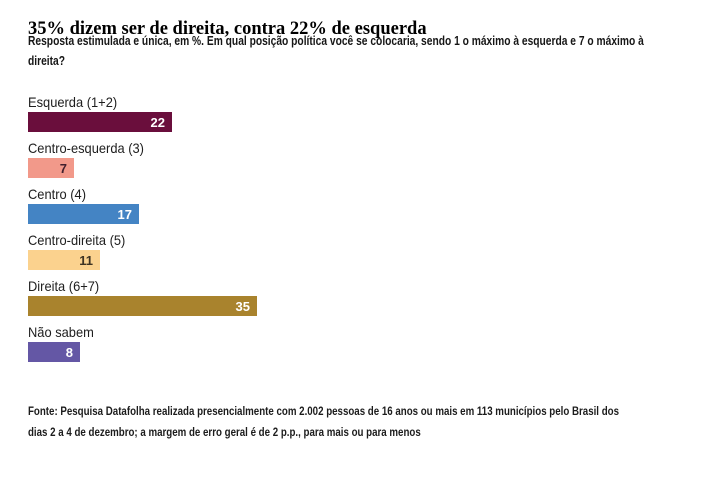 The height and width of the screenshot is (481, 725). Describe the element at coordinates (100, 122) in the screenshot. I see `bar: 22` at that location.